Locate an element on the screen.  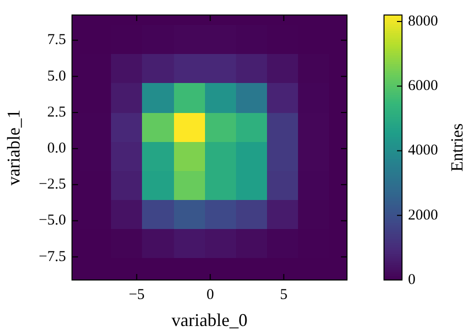
y-tick-label: 0.0 is located at coordinates (56, 148).